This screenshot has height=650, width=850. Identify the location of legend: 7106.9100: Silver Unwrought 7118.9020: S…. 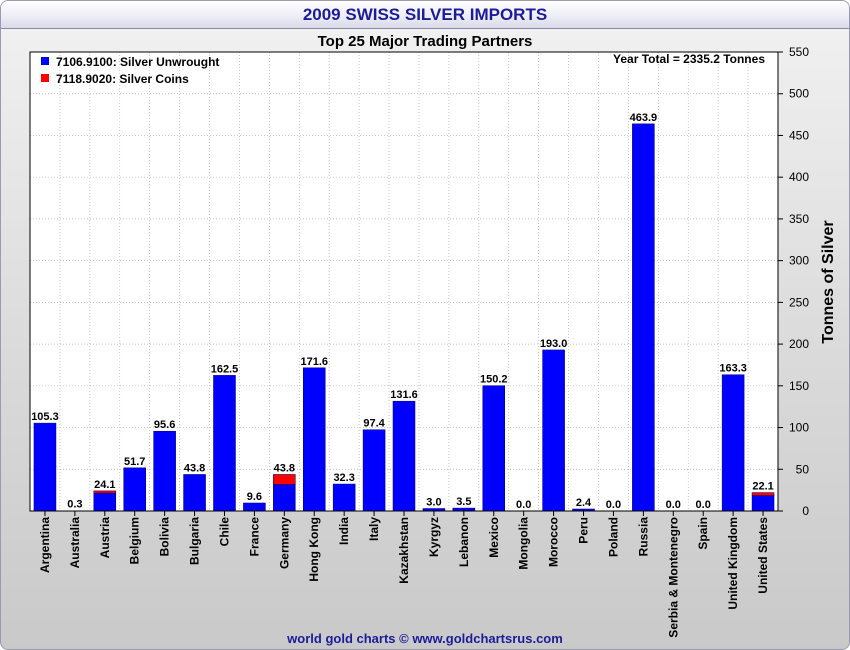
(130, 70).